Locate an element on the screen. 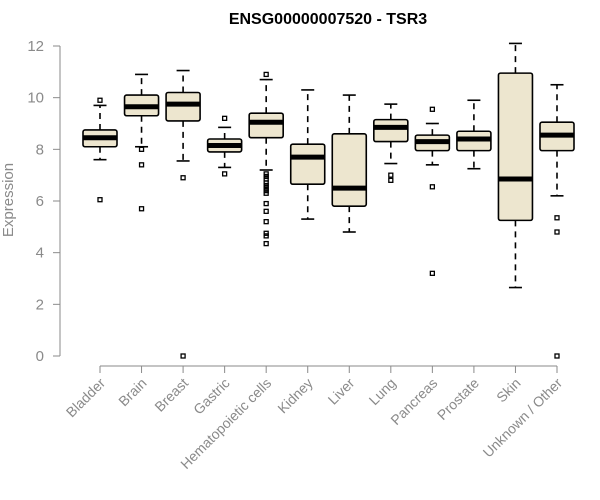 This screenshot has width=600, height=500. box-lung is located at coordinates (391, 130).